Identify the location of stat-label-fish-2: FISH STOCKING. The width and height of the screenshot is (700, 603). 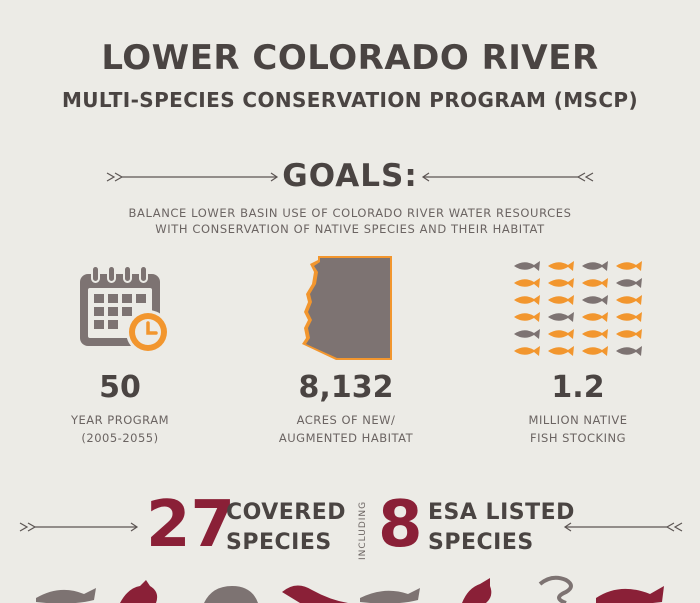
(578, 438).